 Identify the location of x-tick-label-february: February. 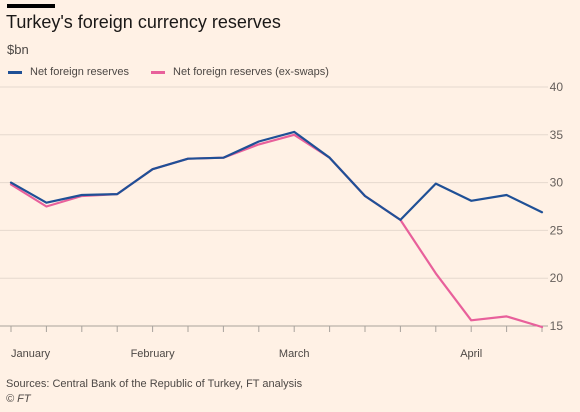
(153, 354).